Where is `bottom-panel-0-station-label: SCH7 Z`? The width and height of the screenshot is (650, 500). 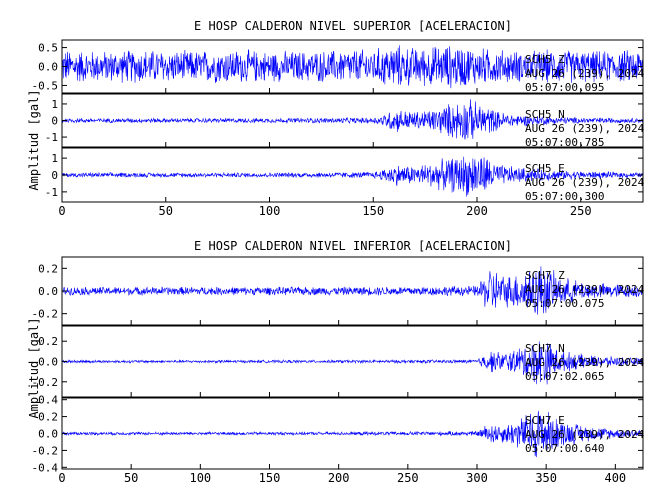 bottom-panel-0-station-label: SCH7 Z is located at coordinates (545, 275).